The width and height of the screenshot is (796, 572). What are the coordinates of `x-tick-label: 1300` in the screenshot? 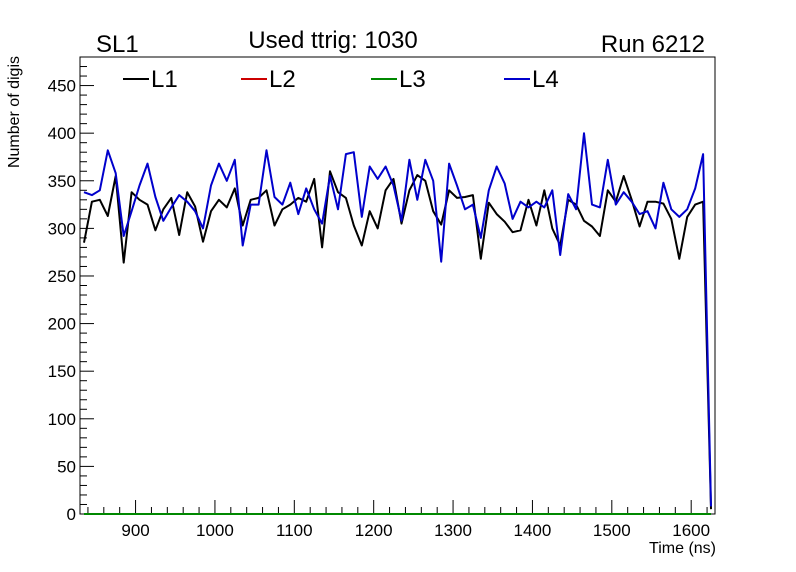 It's located at (453, 530).